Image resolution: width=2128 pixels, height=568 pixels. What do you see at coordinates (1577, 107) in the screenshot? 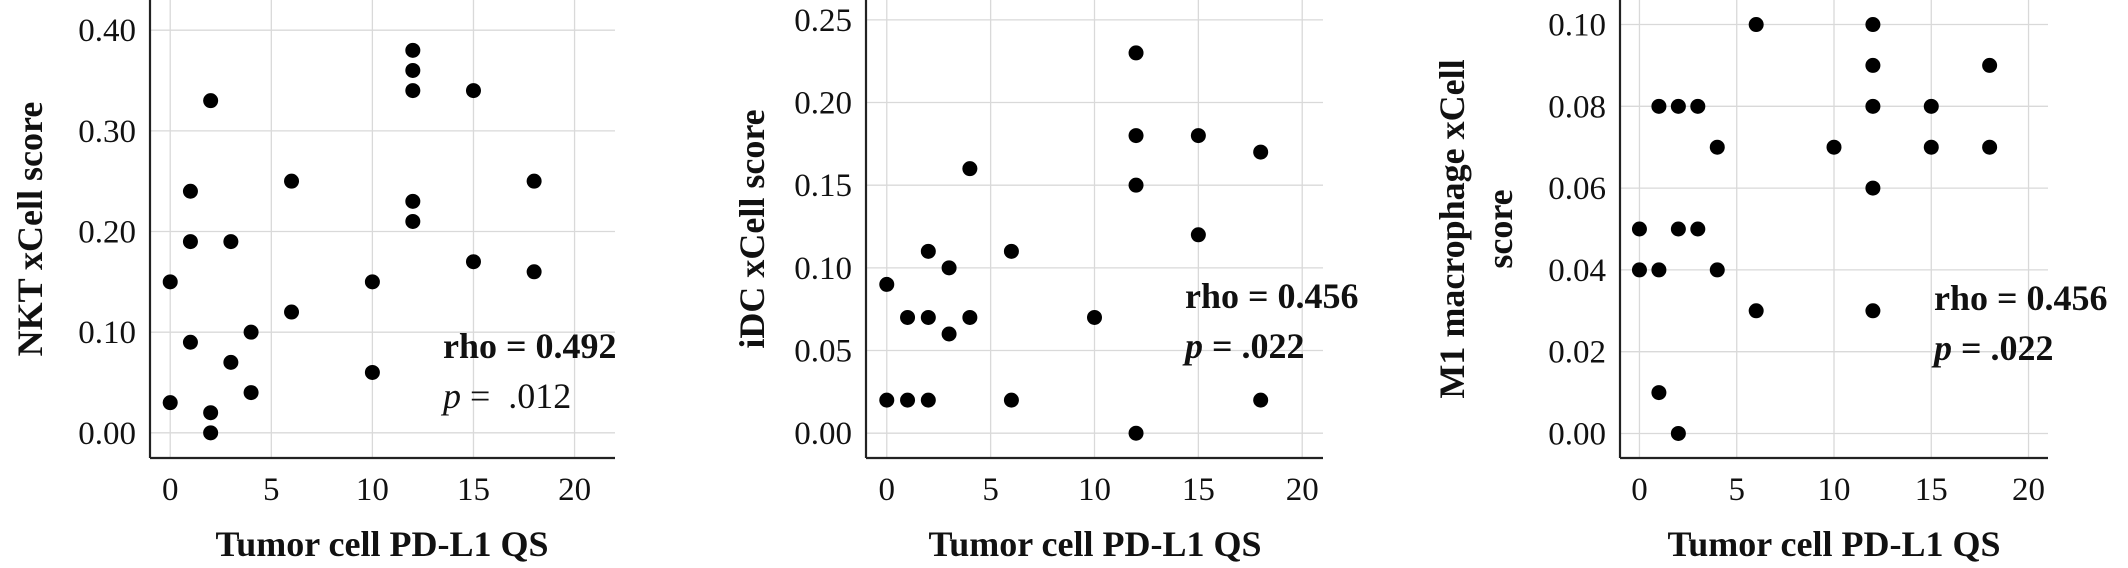
I see `y-tick-label: 0.08` at bounding box center [1577, 107].